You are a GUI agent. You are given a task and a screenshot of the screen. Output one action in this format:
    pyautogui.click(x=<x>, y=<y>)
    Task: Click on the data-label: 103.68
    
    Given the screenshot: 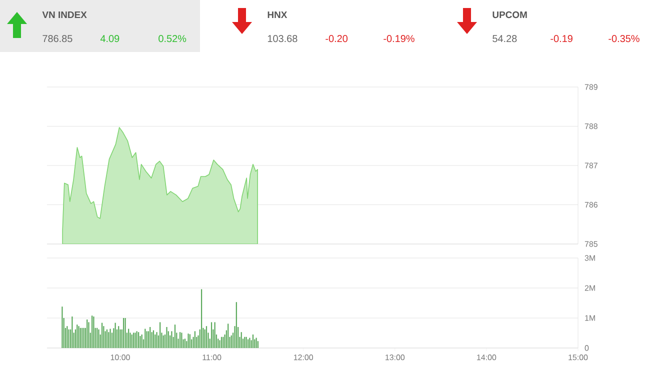 What is the action you would take?
    pyautogui.click(x=283, y=38)
    